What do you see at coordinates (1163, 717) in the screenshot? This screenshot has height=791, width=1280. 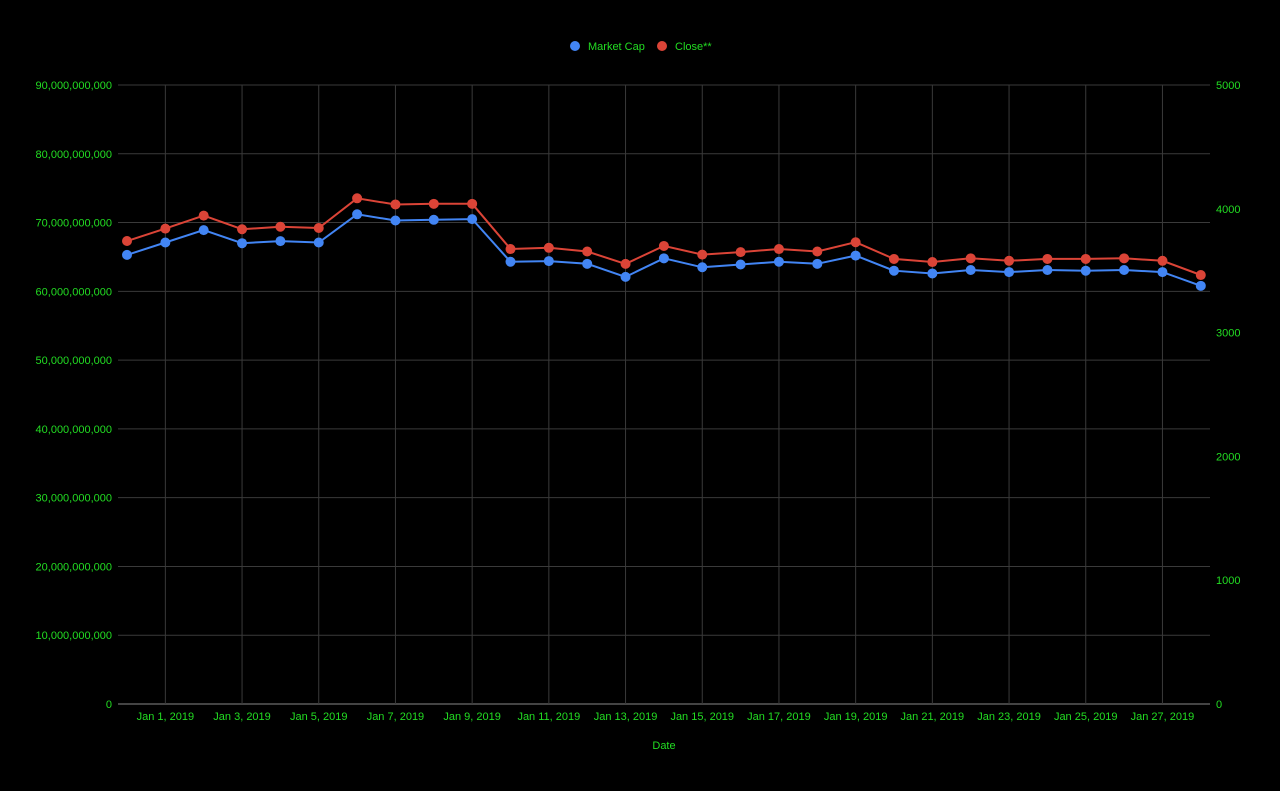 I see `x-tick-label: Jan 27, 2019` at bounding box center [1163, 717].